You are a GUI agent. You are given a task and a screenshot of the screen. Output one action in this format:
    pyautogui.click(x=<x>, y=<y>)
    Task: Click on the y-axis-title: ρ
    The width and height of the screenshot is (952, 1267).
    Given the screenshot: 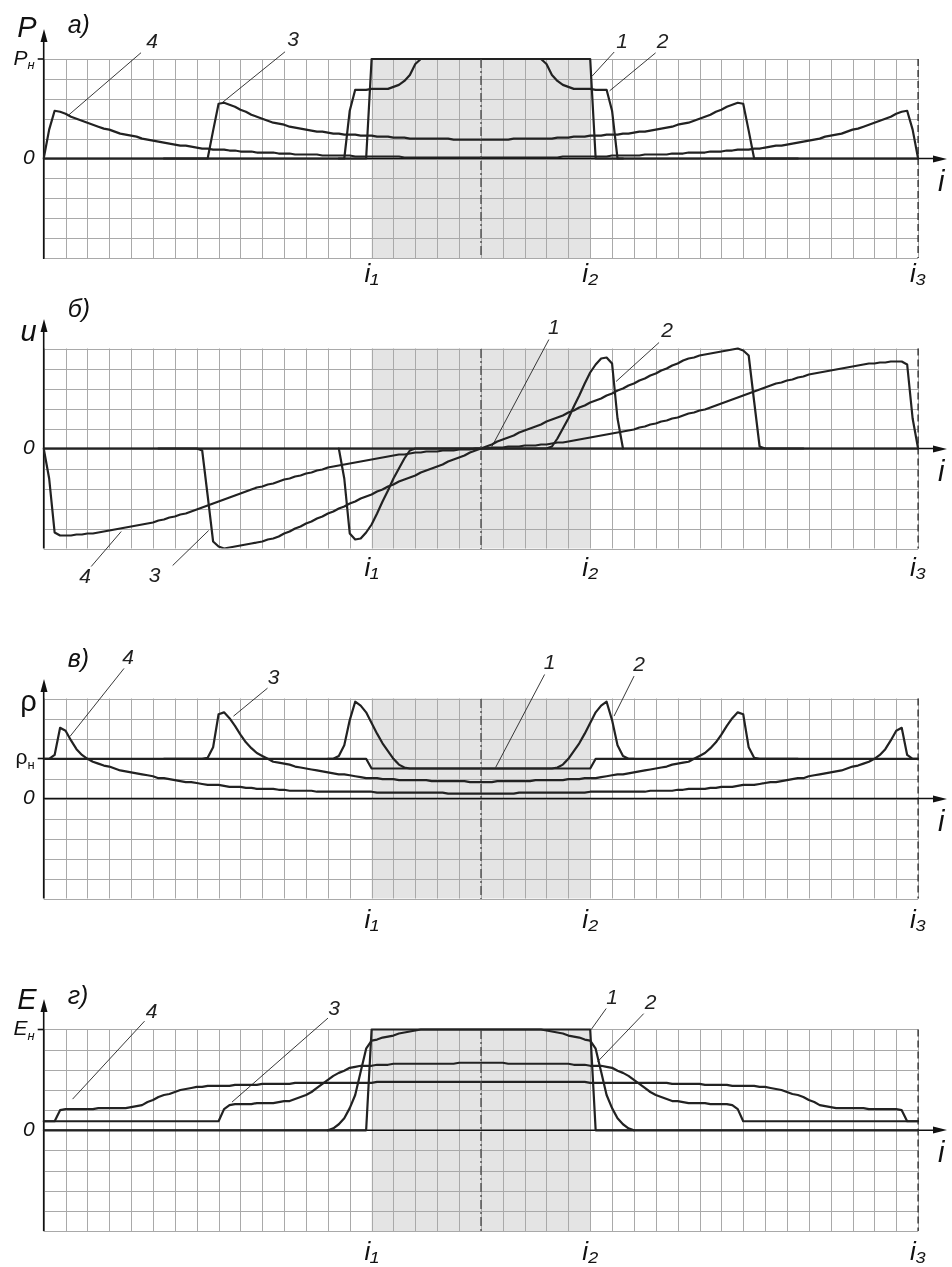 What is the action you would take?
    pyautogui.click(x=28, y=700)
    